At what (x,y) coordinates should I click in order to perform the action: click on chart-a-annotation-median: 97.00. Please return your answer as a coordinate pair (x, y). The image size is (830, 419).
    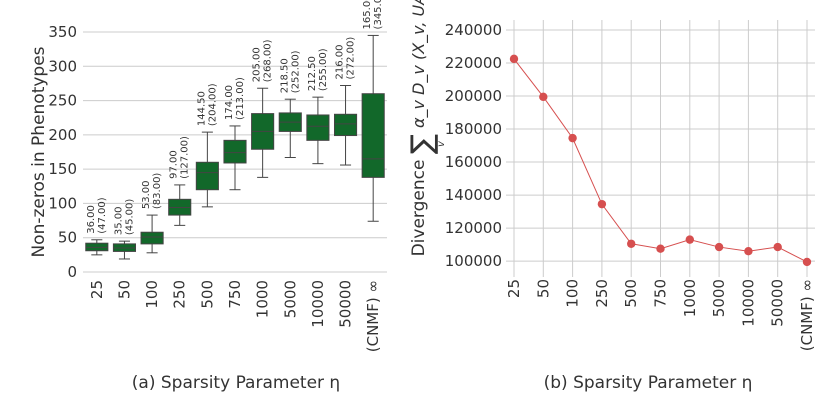
    Looking at the image, I should click on (174, 164).